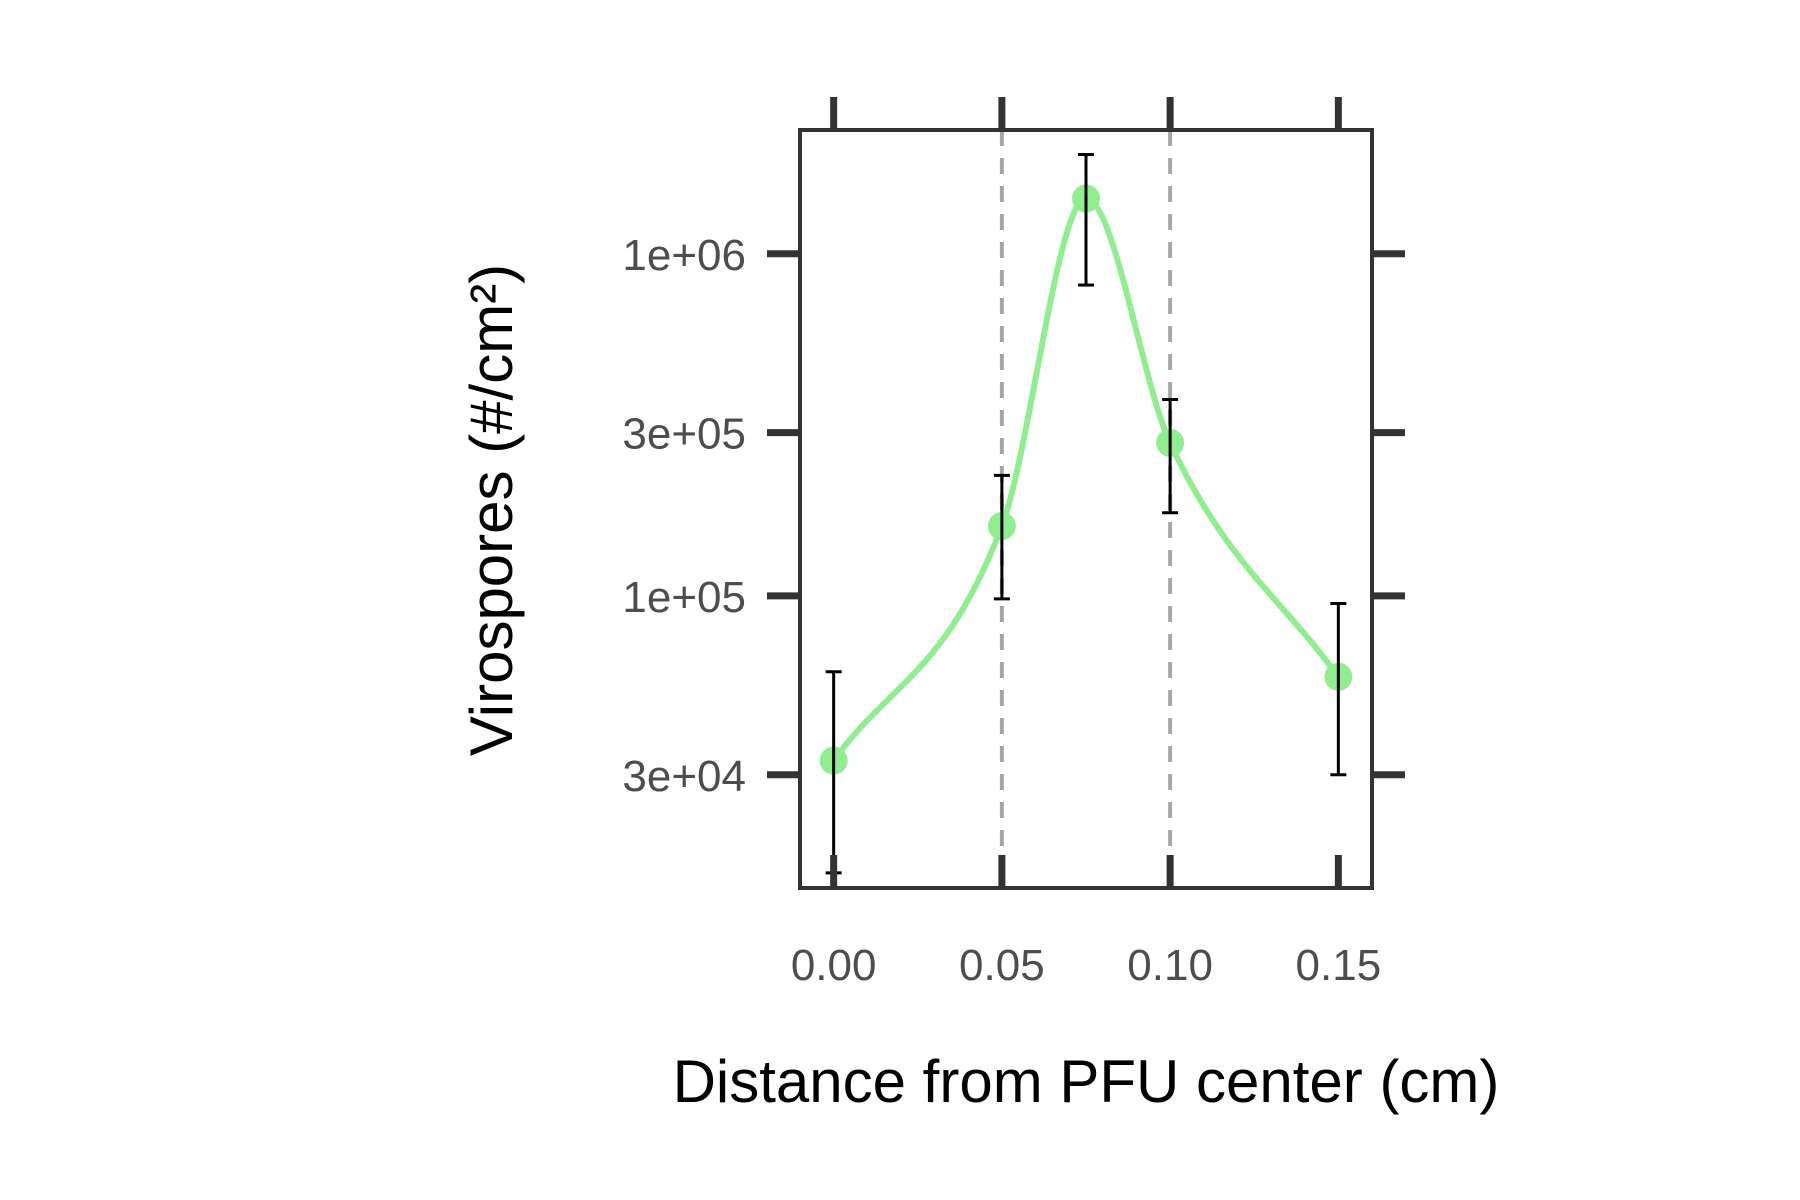  What do you see at coordinates (834, 965) in the screenshot?
I see `x-tick-label: 0.00` at bounding box center [834, 965].